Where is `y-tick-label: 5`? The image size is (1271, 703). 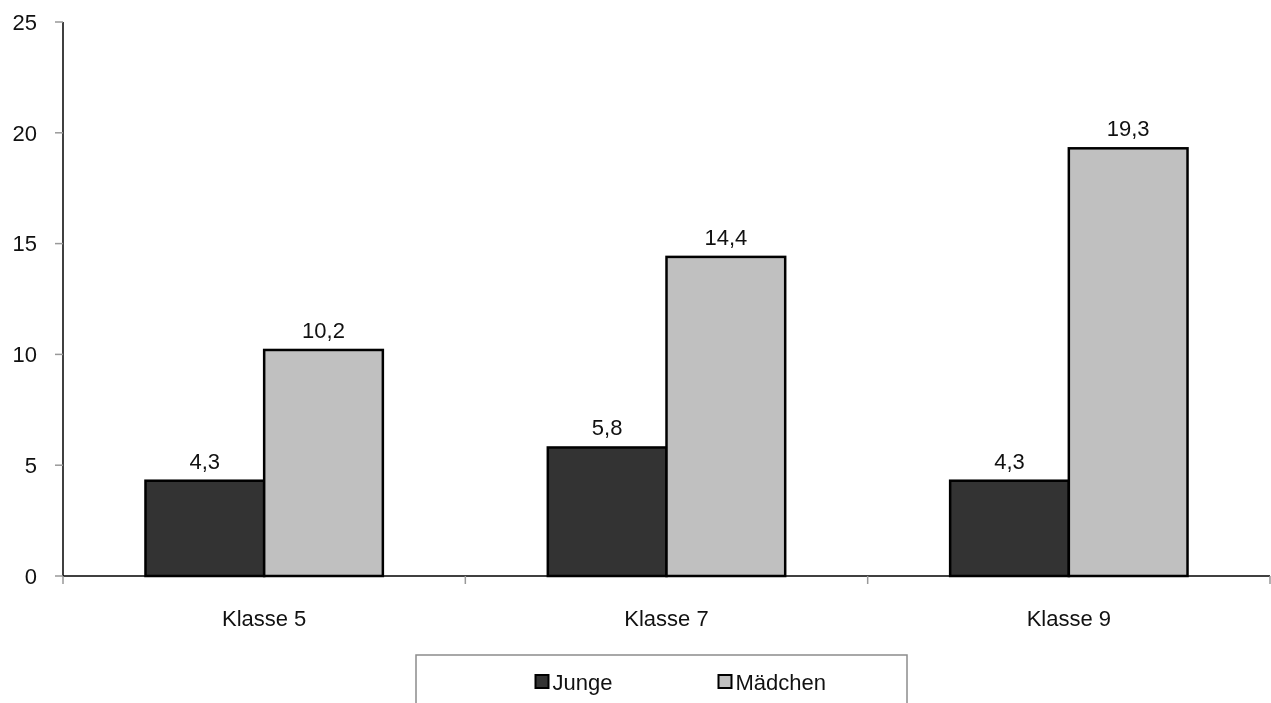
y-tick-label: 5 is located at coordinates (30, 465).